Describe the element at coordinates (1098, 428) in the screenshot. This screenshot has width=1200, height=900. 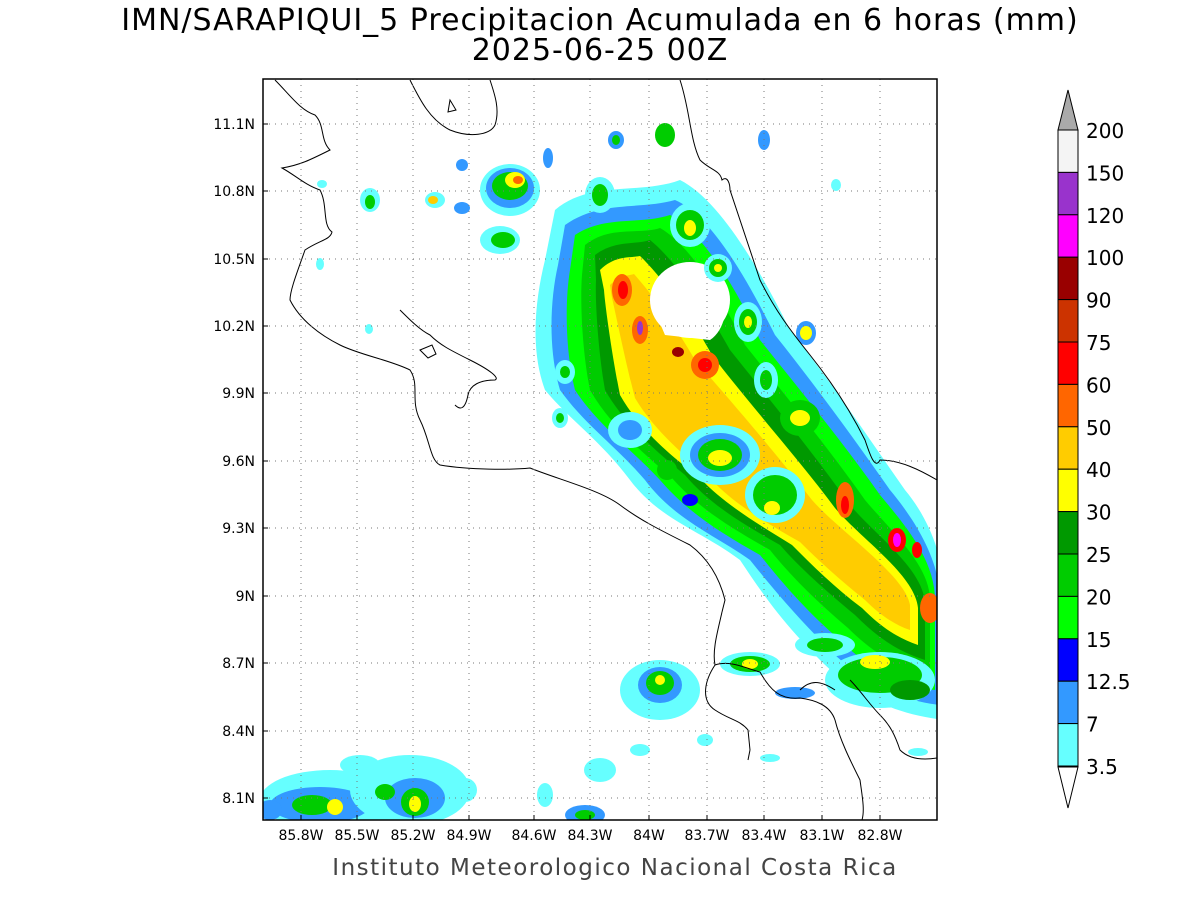
I see `colorbar-label: 50` at that location.